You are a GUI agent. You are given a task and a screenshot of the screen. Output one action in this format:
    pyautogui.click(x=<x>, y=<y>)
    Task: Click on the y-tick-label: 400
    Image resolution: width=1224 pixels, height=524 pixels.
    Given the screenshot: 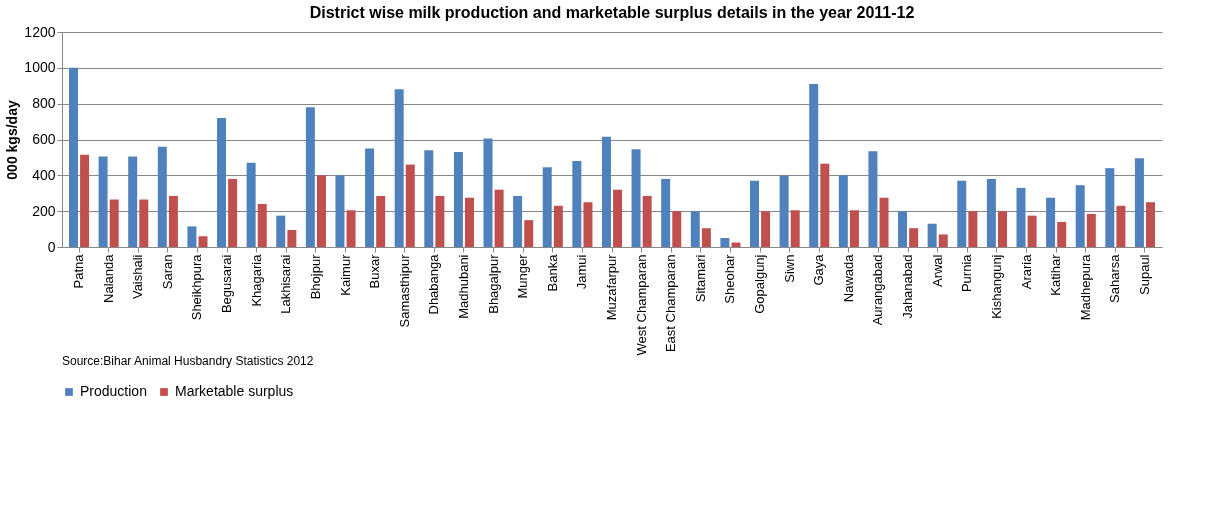 What is the action you would take?
    pyautogui.click(x=44, y=174)
    